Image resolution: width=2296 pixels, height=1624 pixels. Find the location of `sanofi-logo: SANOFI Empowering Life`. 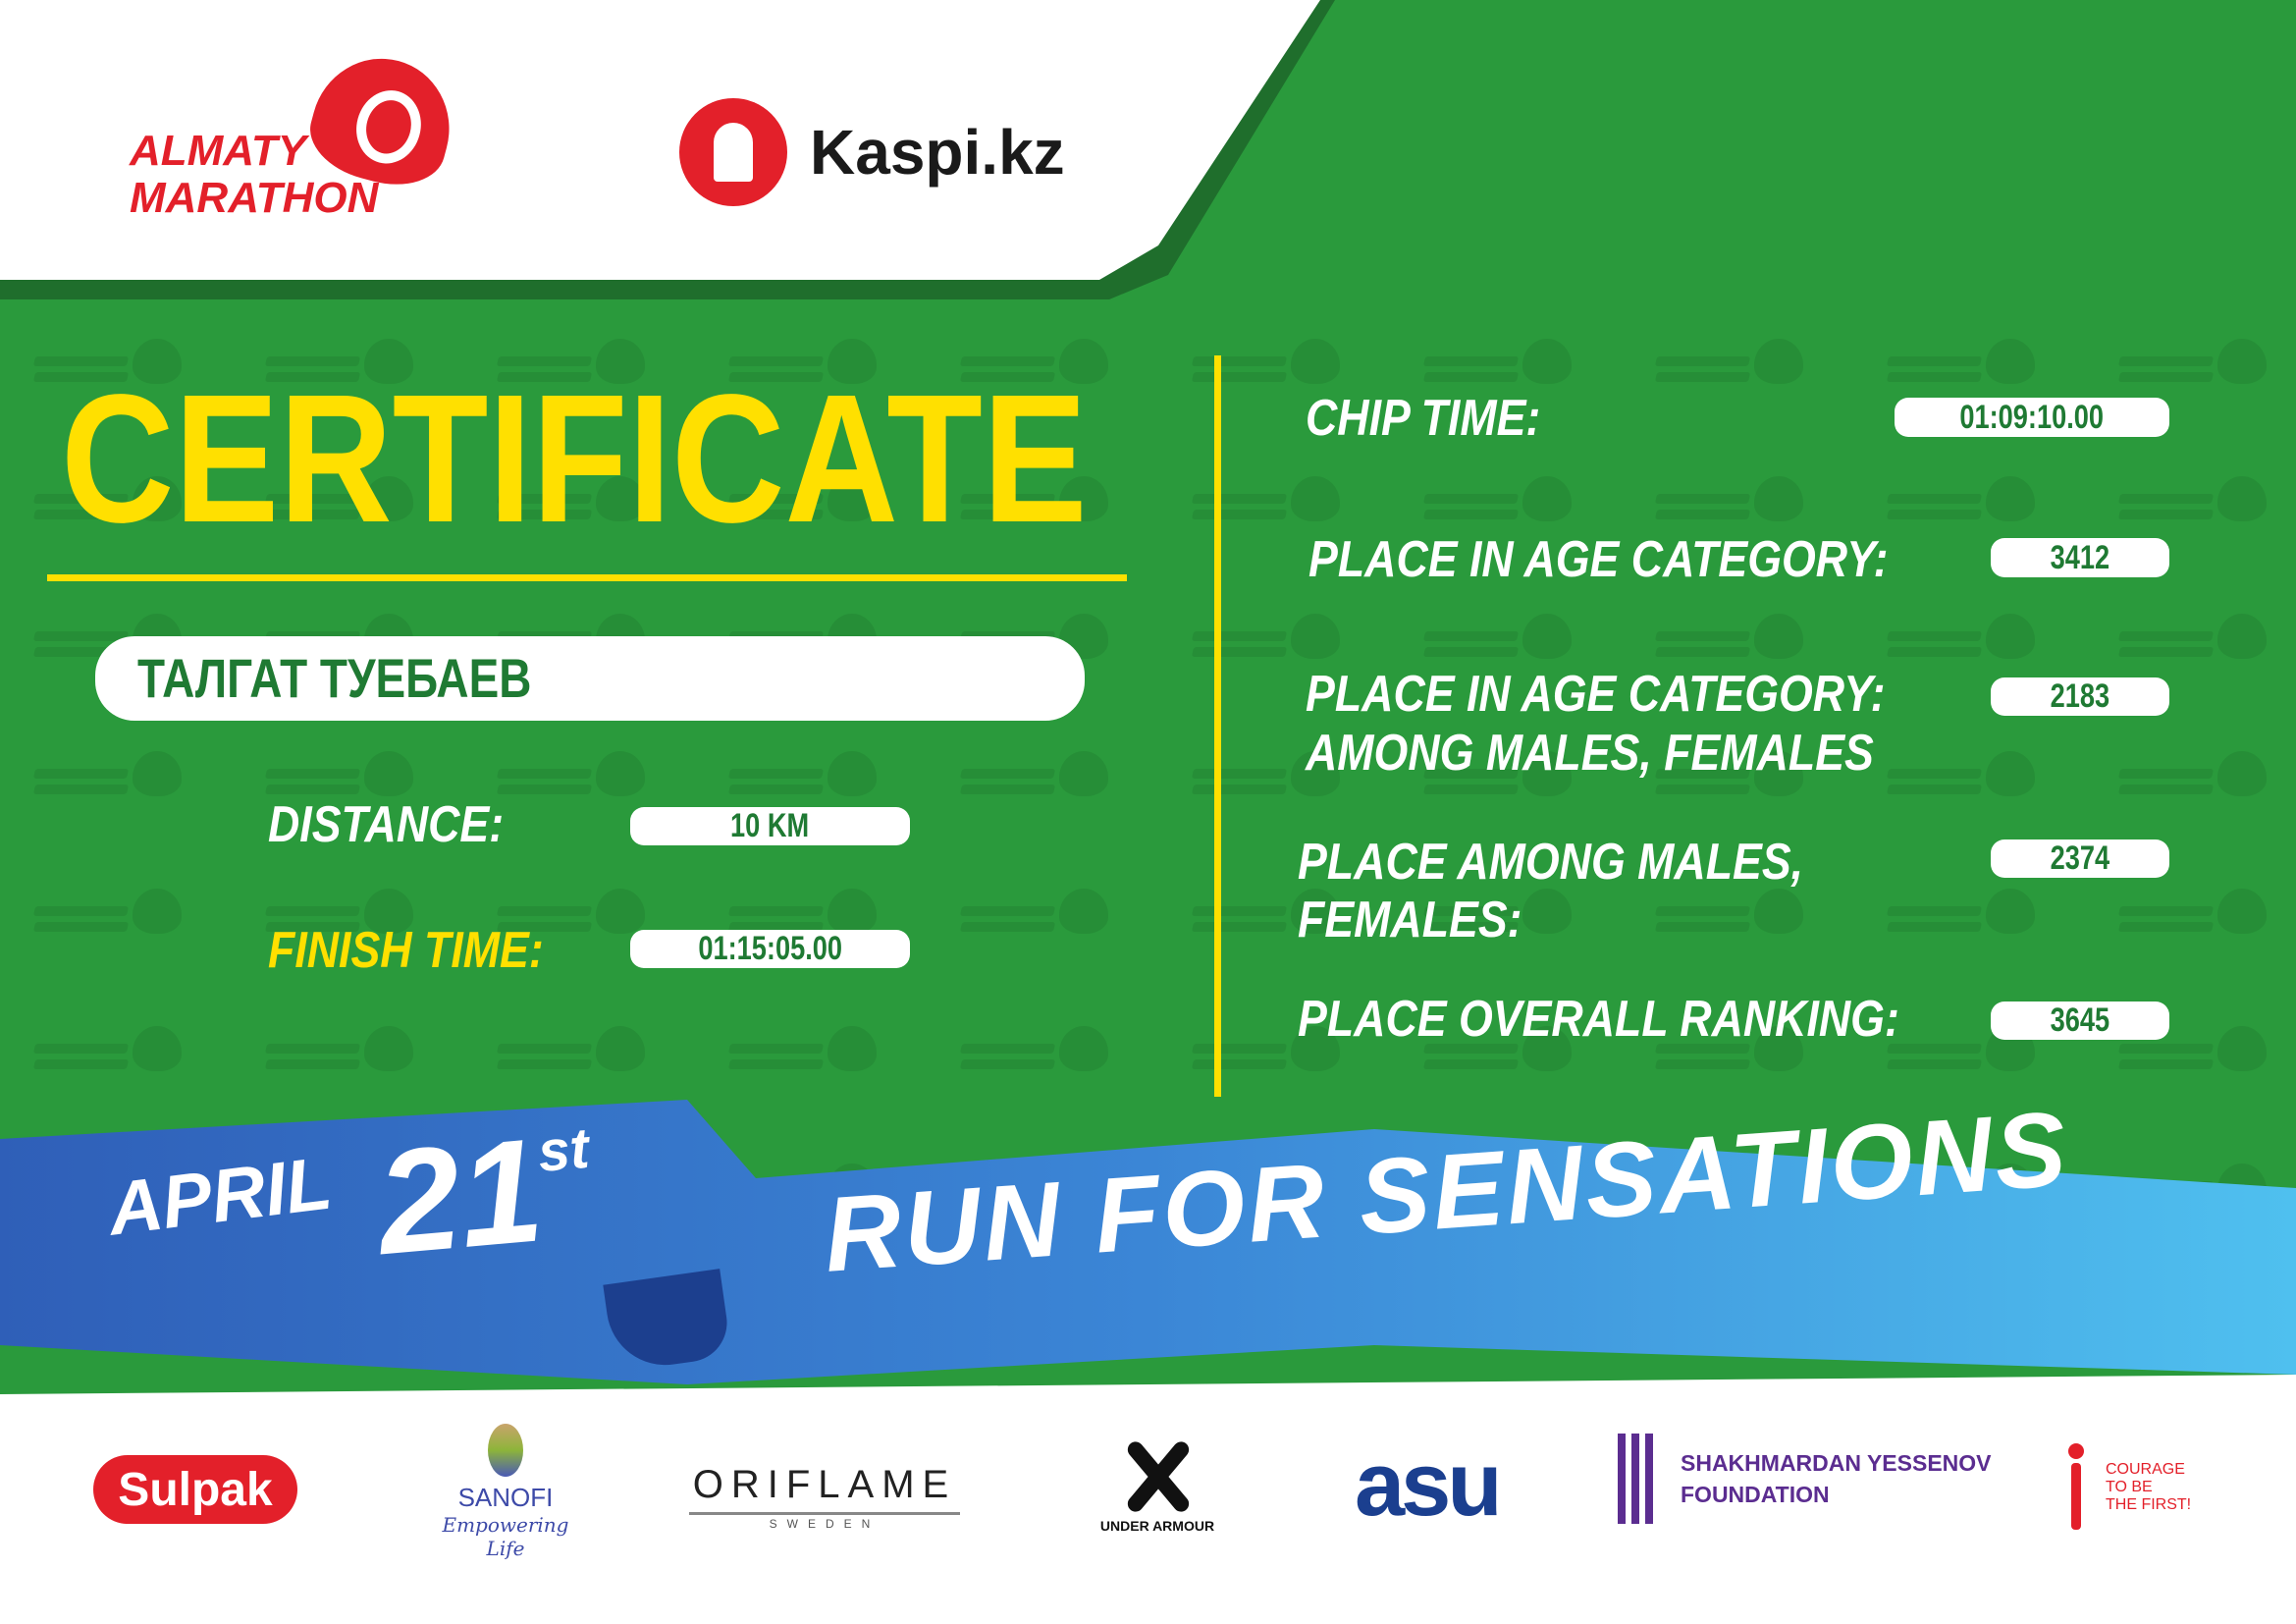

sanofi-logo: SANOFI Empowering Life is located at coordinates (505, 1492).